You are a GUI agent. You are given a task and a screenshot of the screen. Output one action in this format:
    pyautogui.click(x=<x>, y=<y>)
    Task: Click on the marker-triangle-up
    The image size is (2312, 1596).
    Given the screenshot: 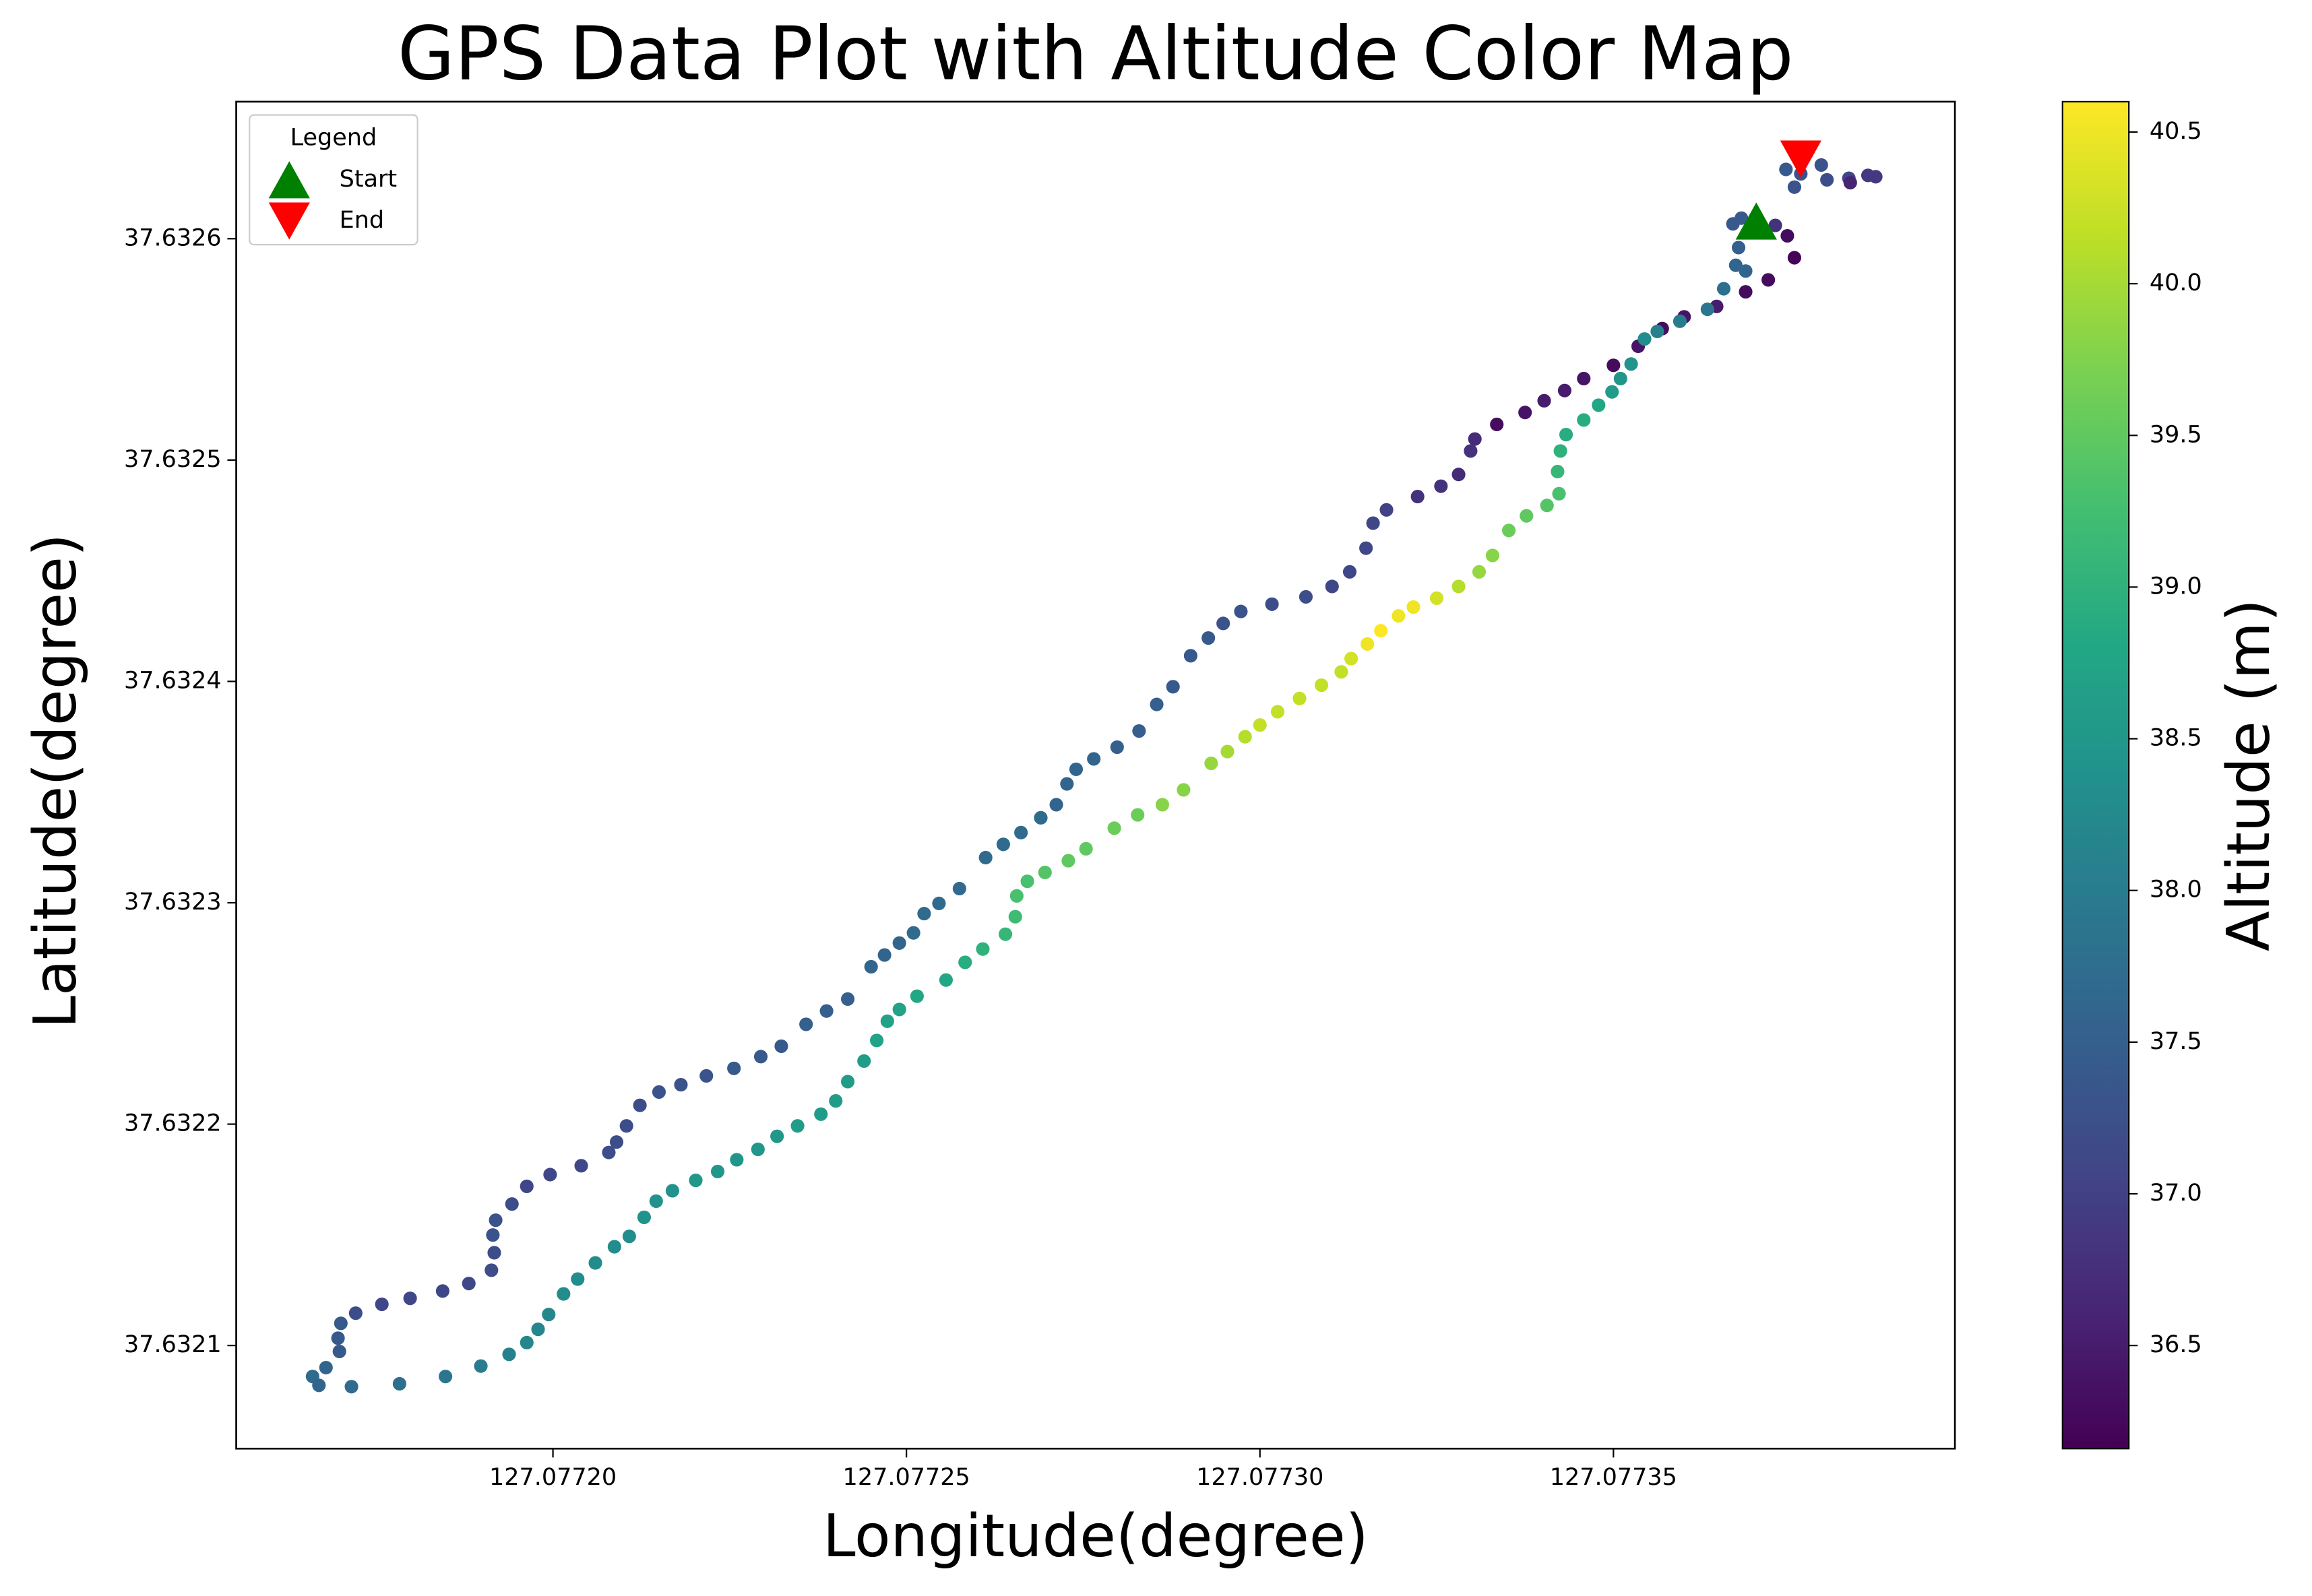 What is the action you would take?
    pyautogui.click(x=1756, y=221)
    